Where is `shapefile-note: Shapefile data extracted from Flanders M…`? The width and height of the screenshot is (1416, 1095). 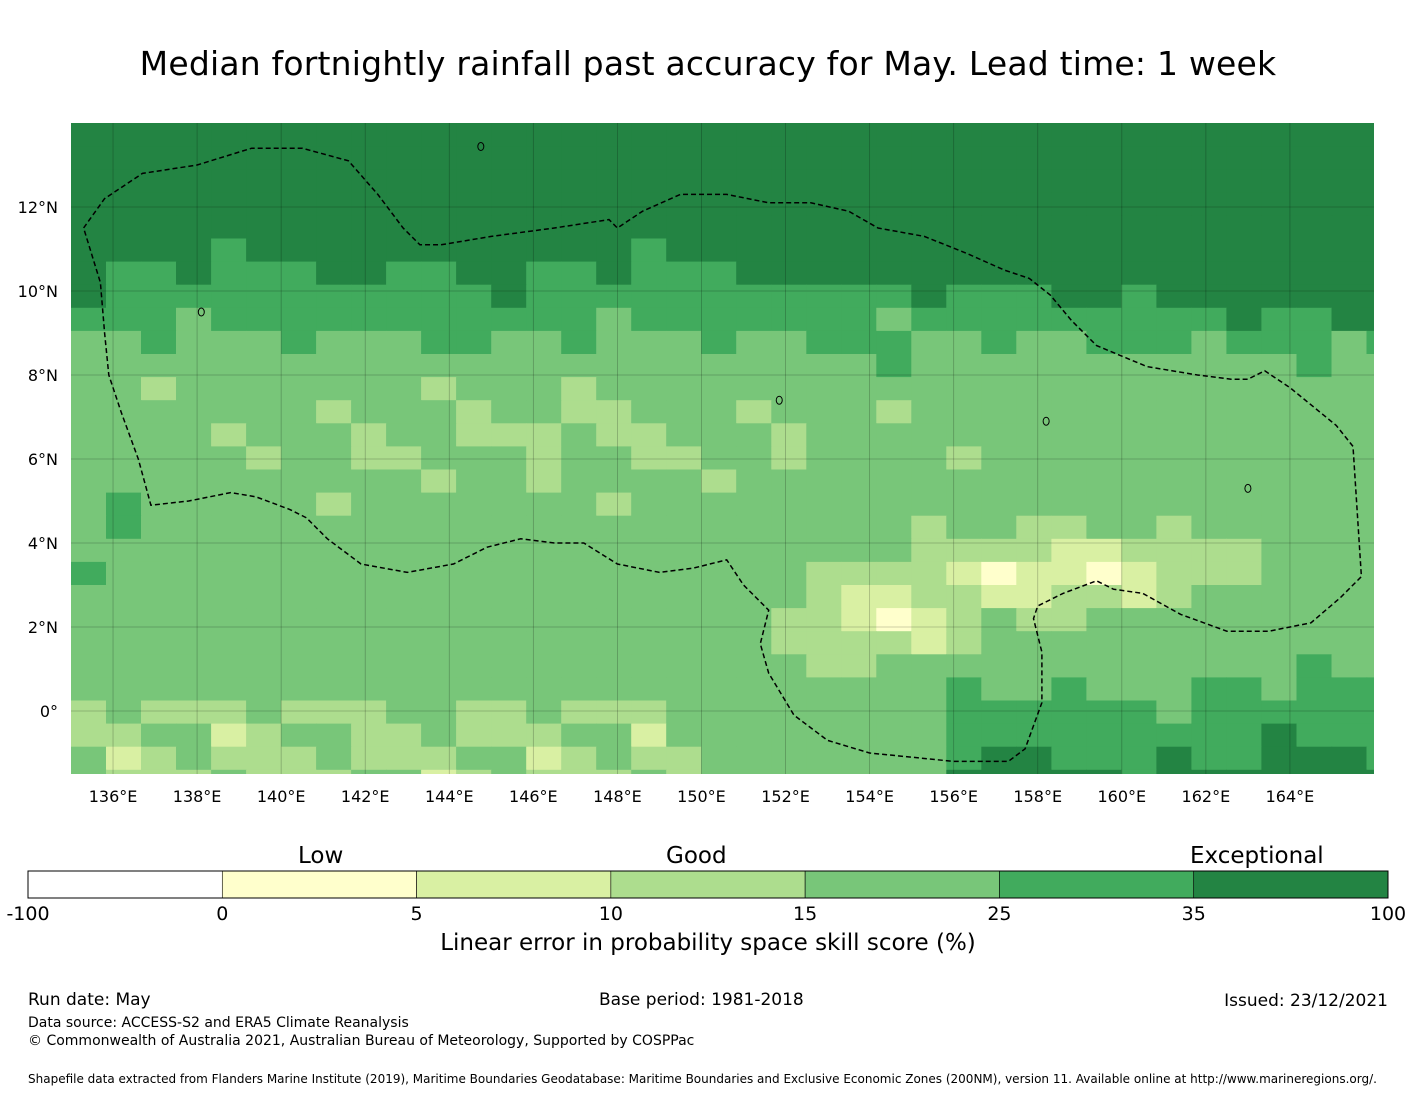 shapefile-note: Shapefile data extracted from Flanders M… is located at coordinates (702, 1079).